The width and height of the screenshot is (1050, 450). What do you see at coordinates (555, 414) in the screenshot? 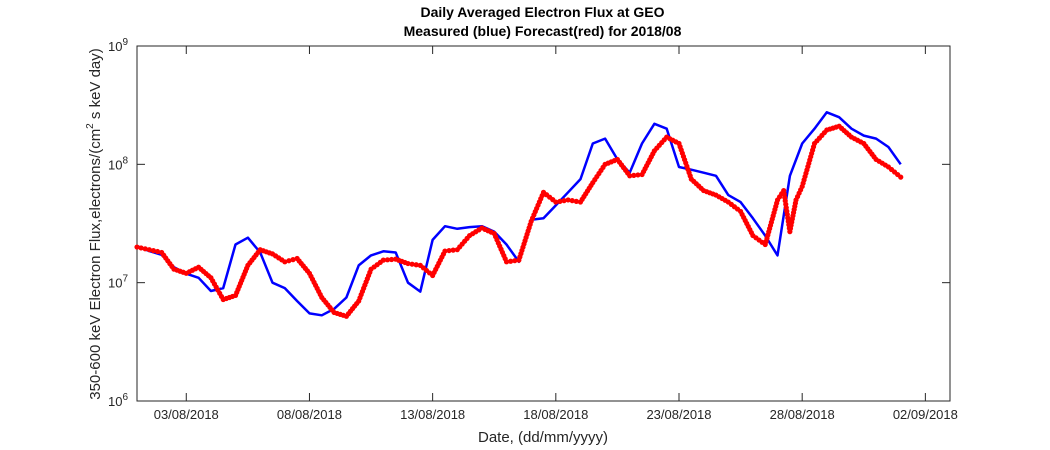
I see `x-tick-label: 18/08/2018` at bounding box center [555, 414].